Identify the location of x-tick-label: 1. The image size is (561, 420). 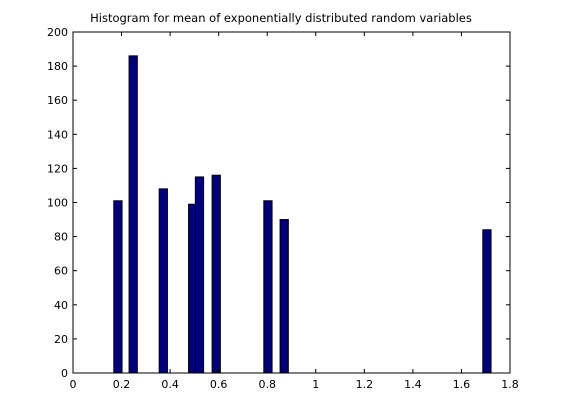
(315, 384).